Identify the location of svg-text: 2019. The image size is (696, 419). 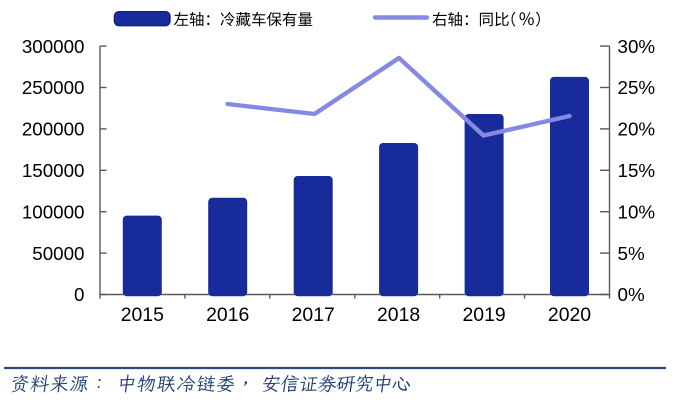
(484, 315).